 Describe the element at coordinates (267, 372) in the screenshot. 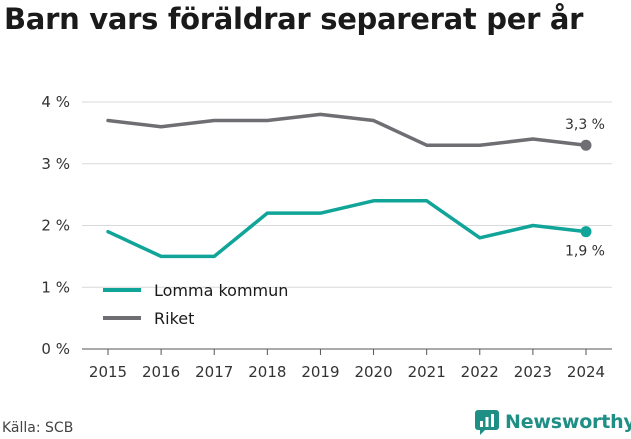

I see `x-tick-label: 2018` at that location.